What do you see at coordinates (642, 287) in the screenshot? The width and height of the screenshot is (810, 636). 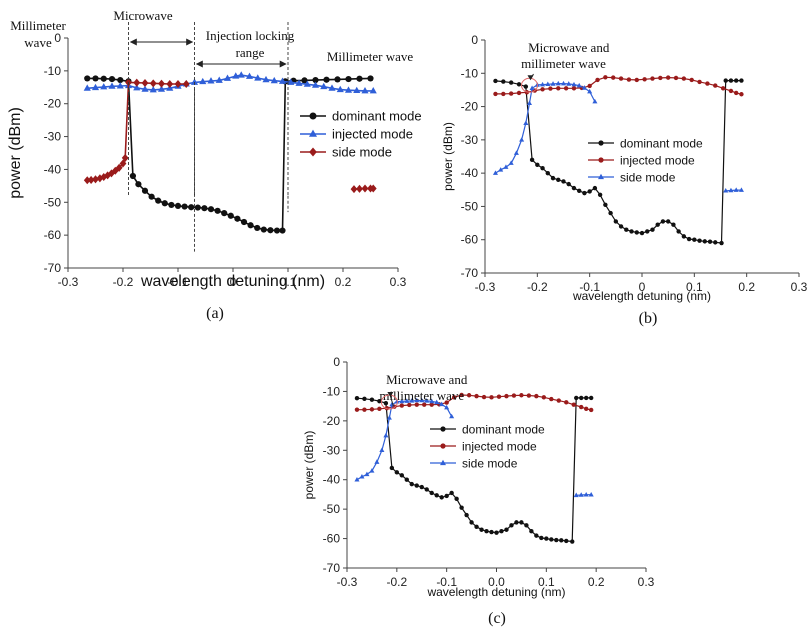 I see `x-tick-label: 0` at bounding box center [642, 287].